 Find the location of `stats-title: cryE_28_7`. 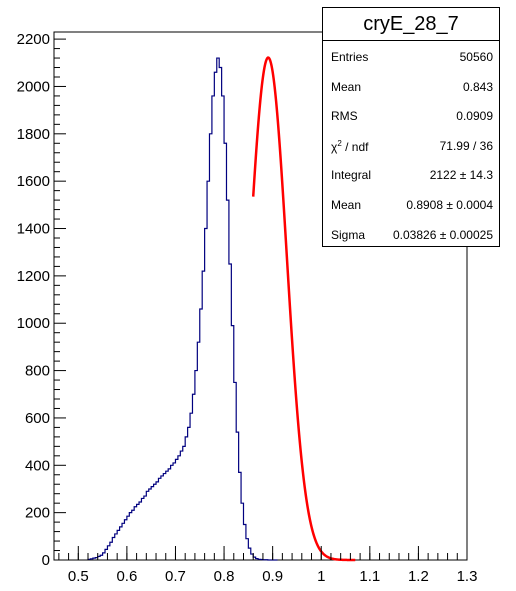

stats-title: cryE_28_7 is located at coordinates (411, 24).